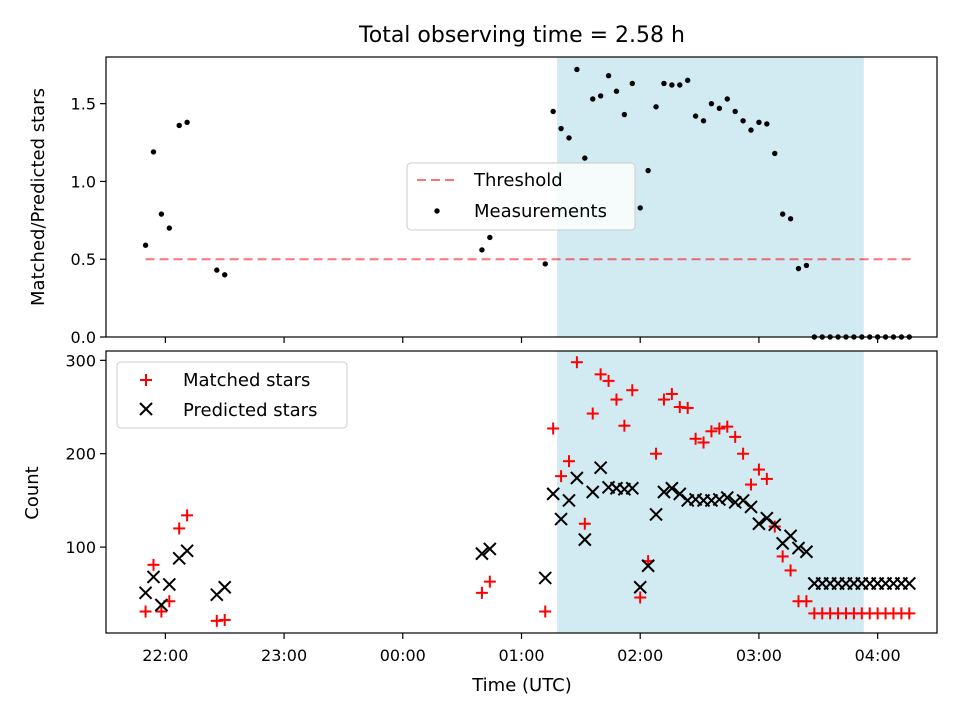 The width and height of the screenshot is (960, 720). I want to click on top-y-tick-label: 0.0, so click(83, 337).